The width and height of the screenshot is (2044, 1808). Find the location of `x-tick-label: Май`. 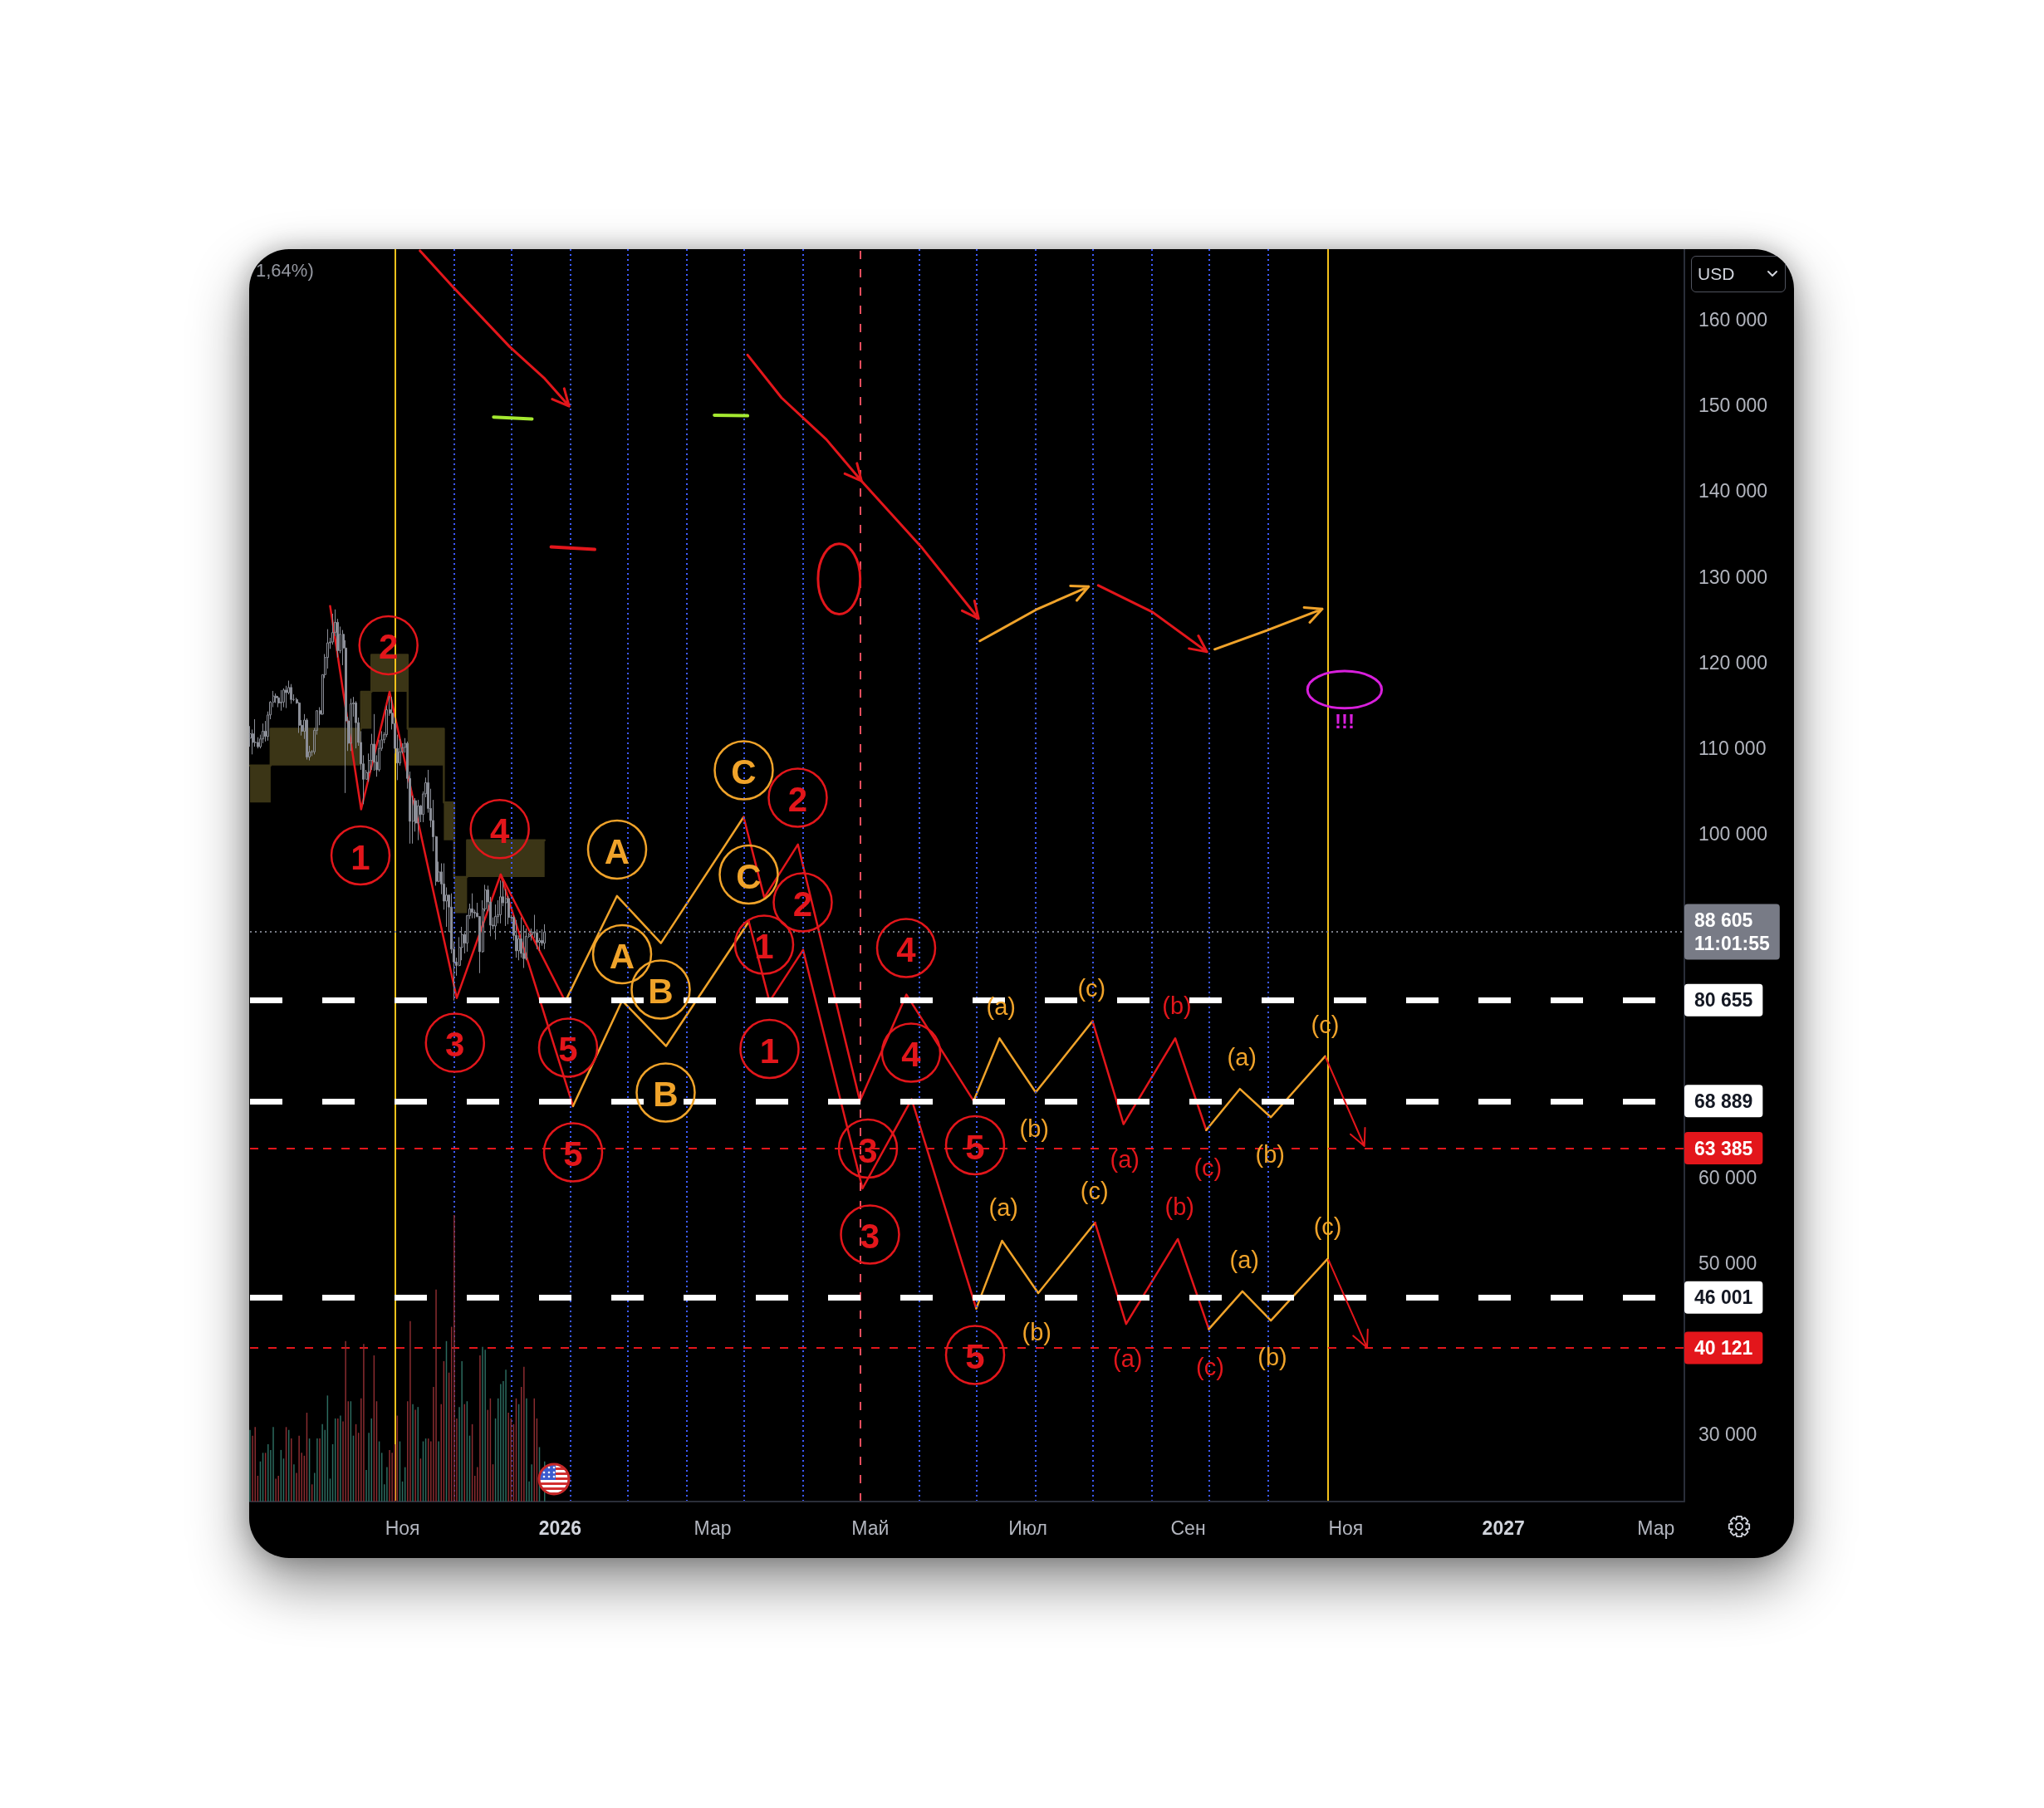

x-tick-label: Май is located at coordinates (870, 1527).